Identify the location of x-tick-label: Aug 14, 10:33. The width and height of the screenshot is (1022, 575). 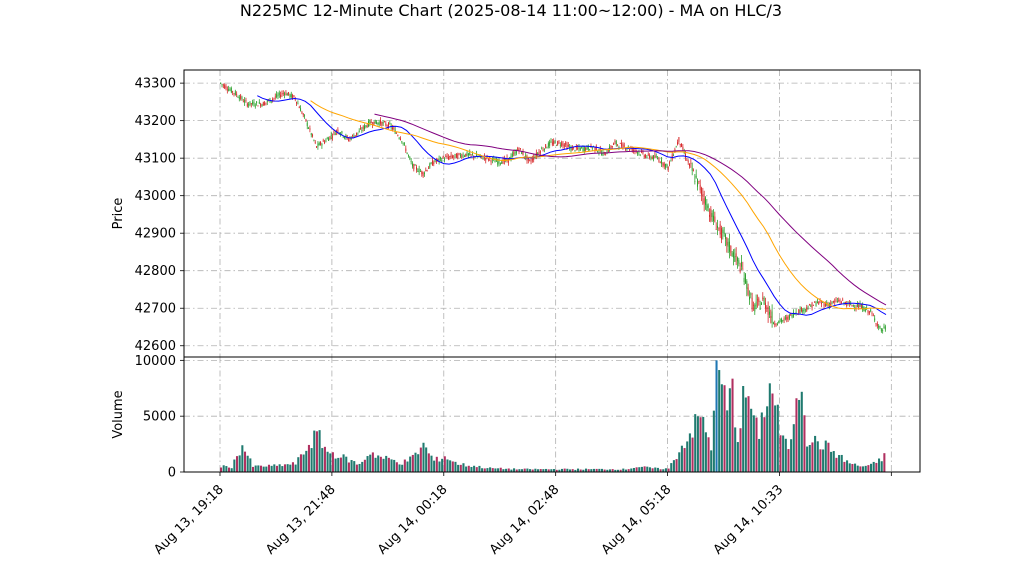
(749, 520).